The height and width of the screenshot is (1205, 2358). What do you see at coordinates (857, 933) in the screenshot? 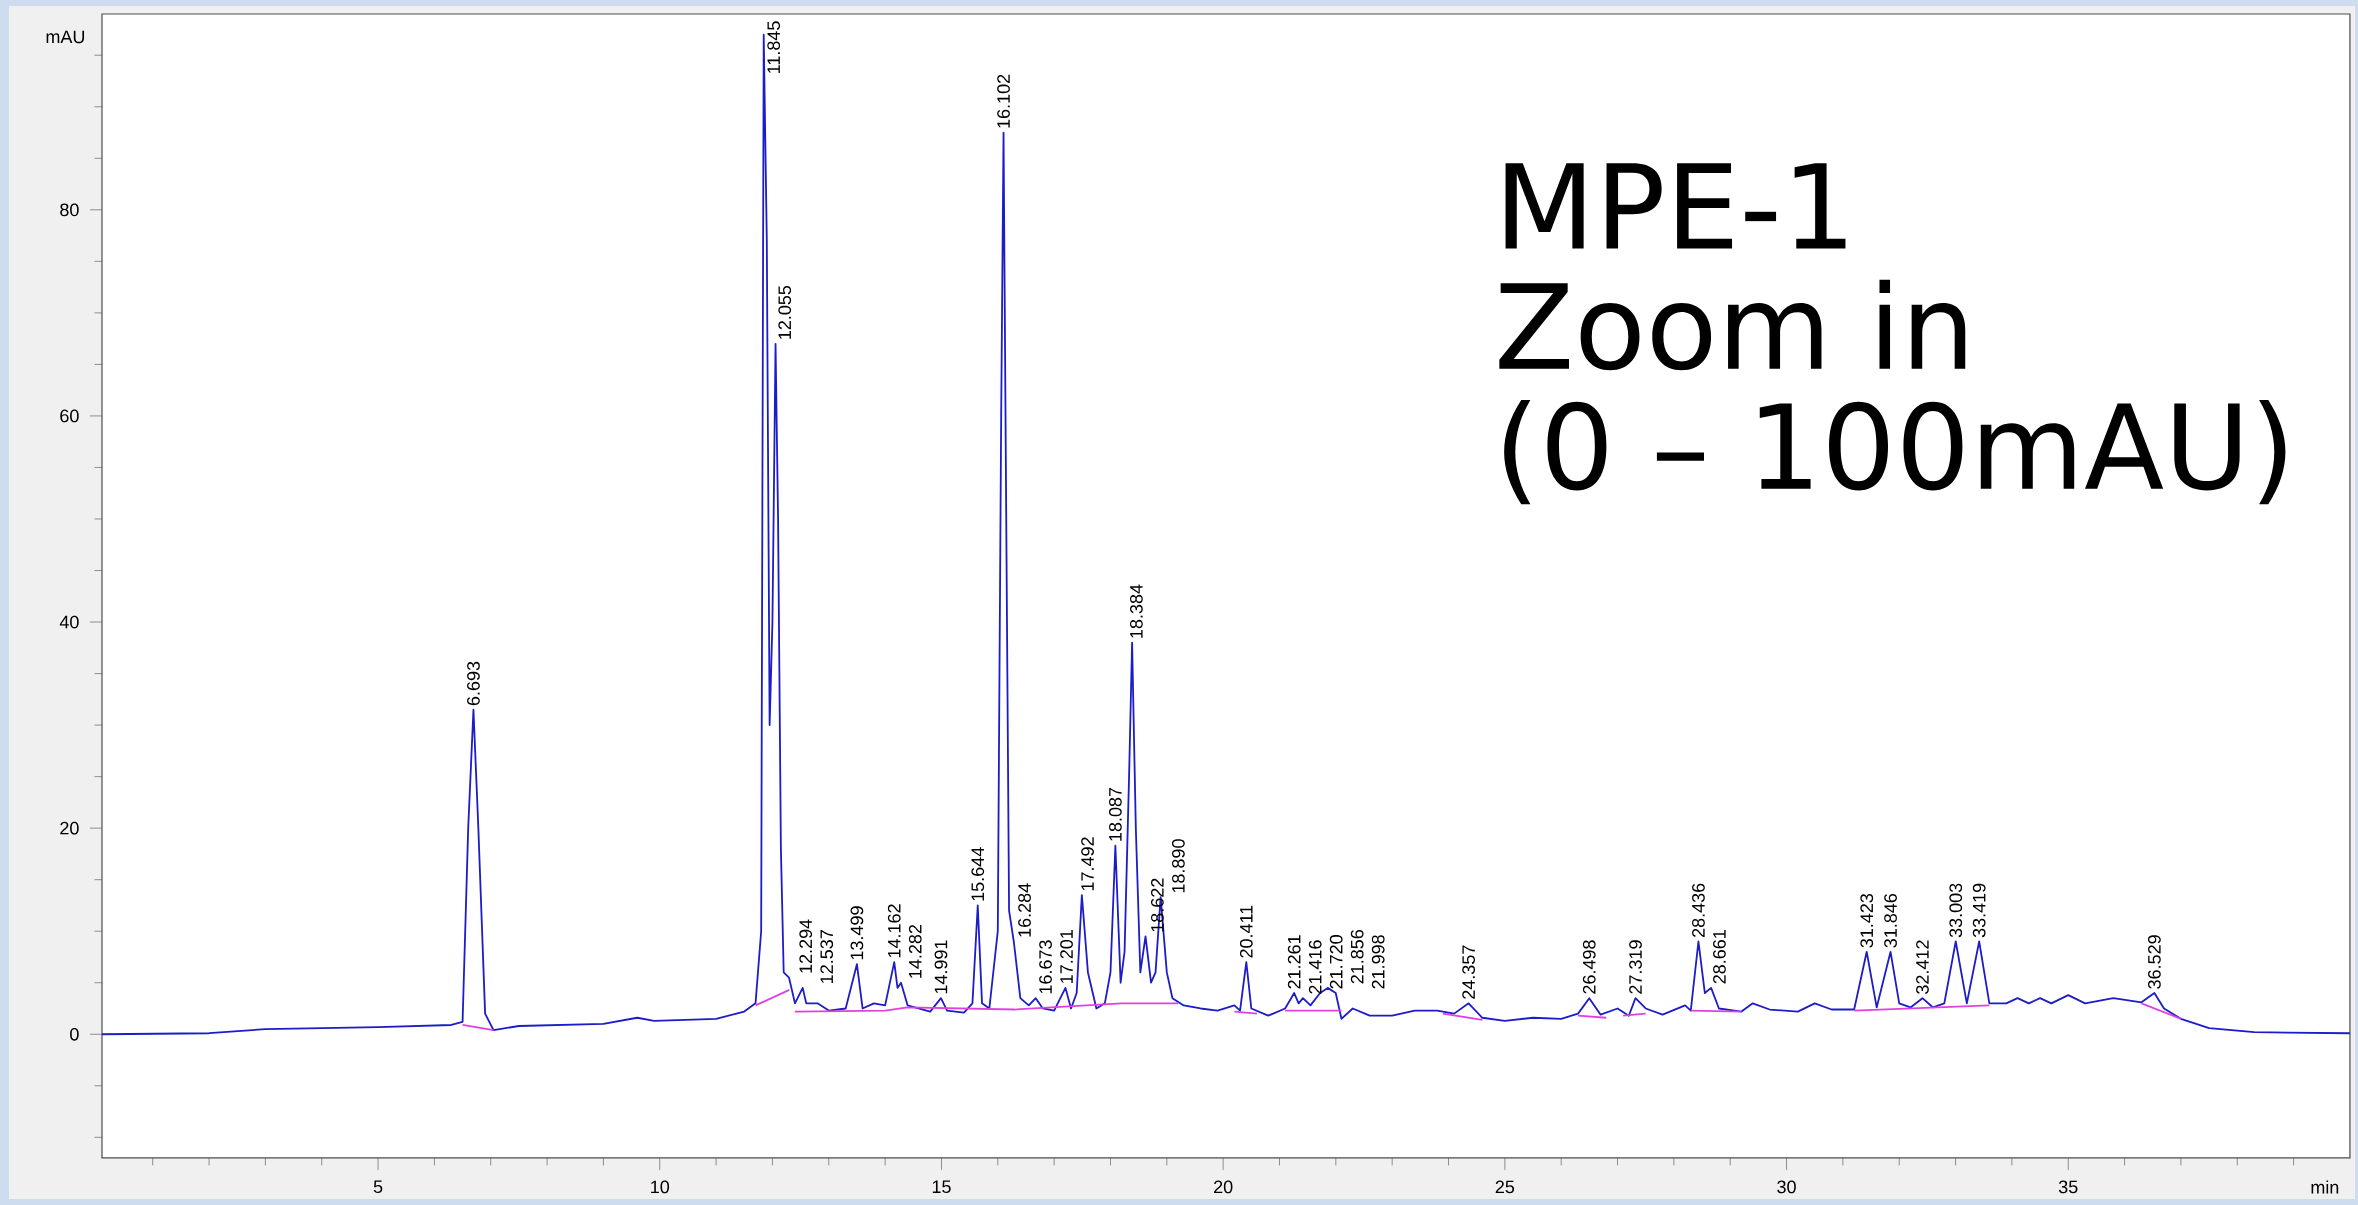
I see `annotation: 13.499` at bounding box center [857, 933].